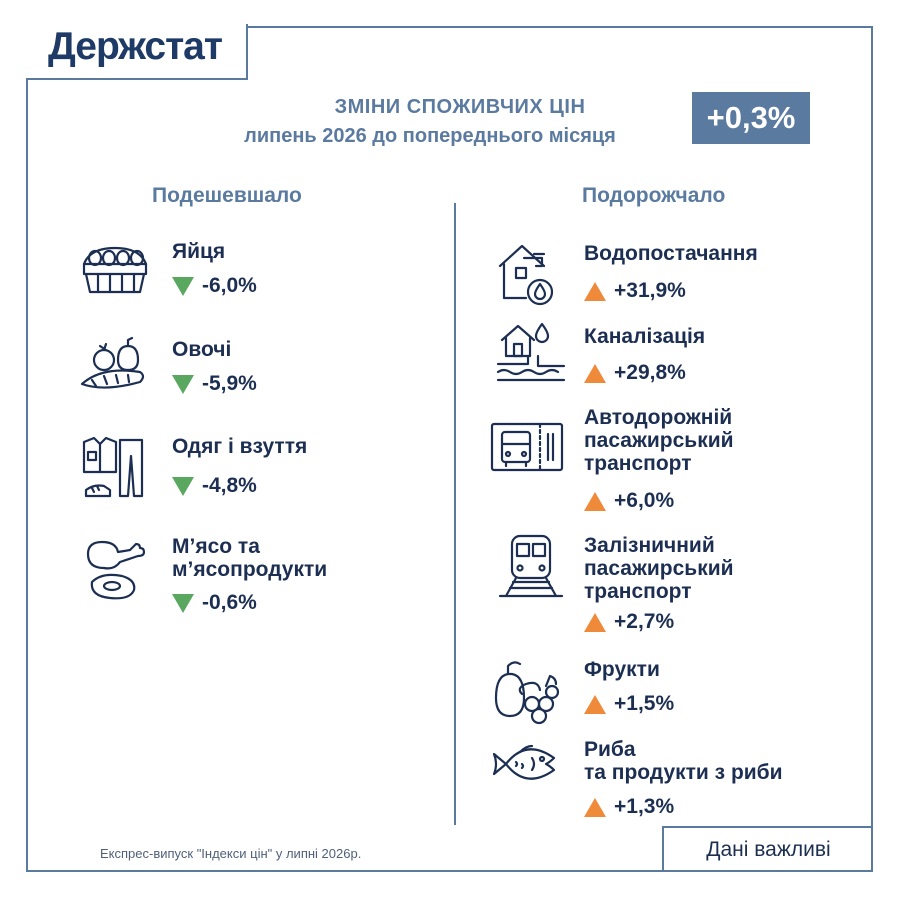 The image size is (900, 900). Describe the element at coordinates (430, 136) in the screenshot. I see `page-subtitle: липень 2026 до попереднього місяця` at that location.